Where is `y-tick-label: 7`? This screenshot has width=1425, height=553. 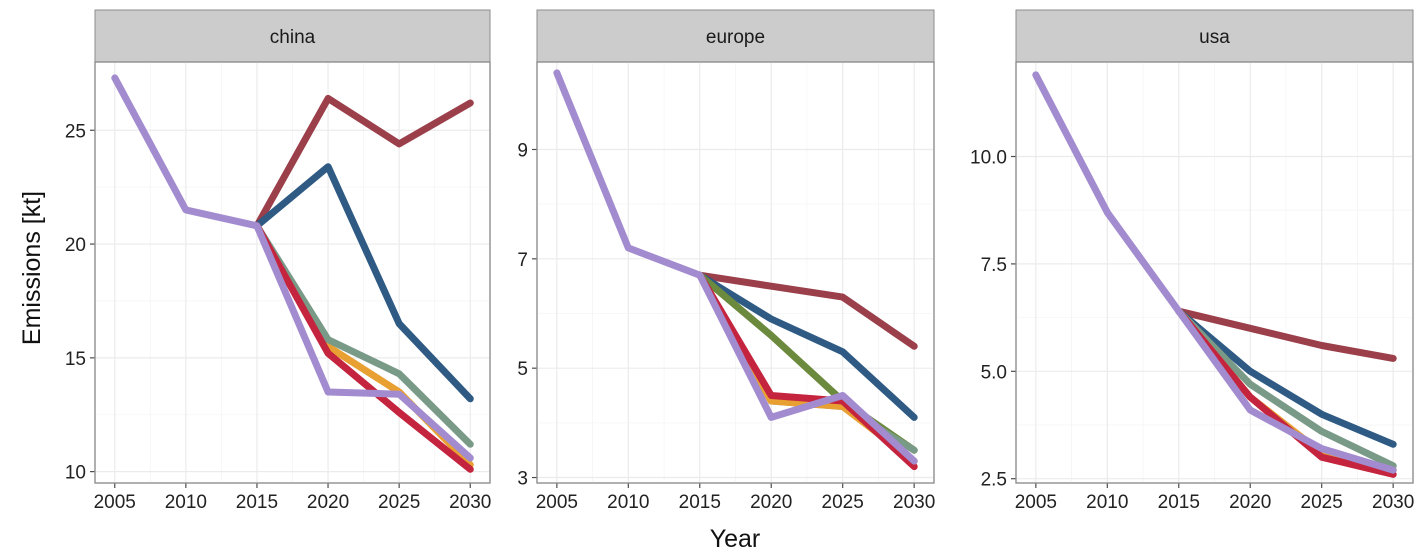
y-tick-label: 7 is located at coordinates (522, 260).